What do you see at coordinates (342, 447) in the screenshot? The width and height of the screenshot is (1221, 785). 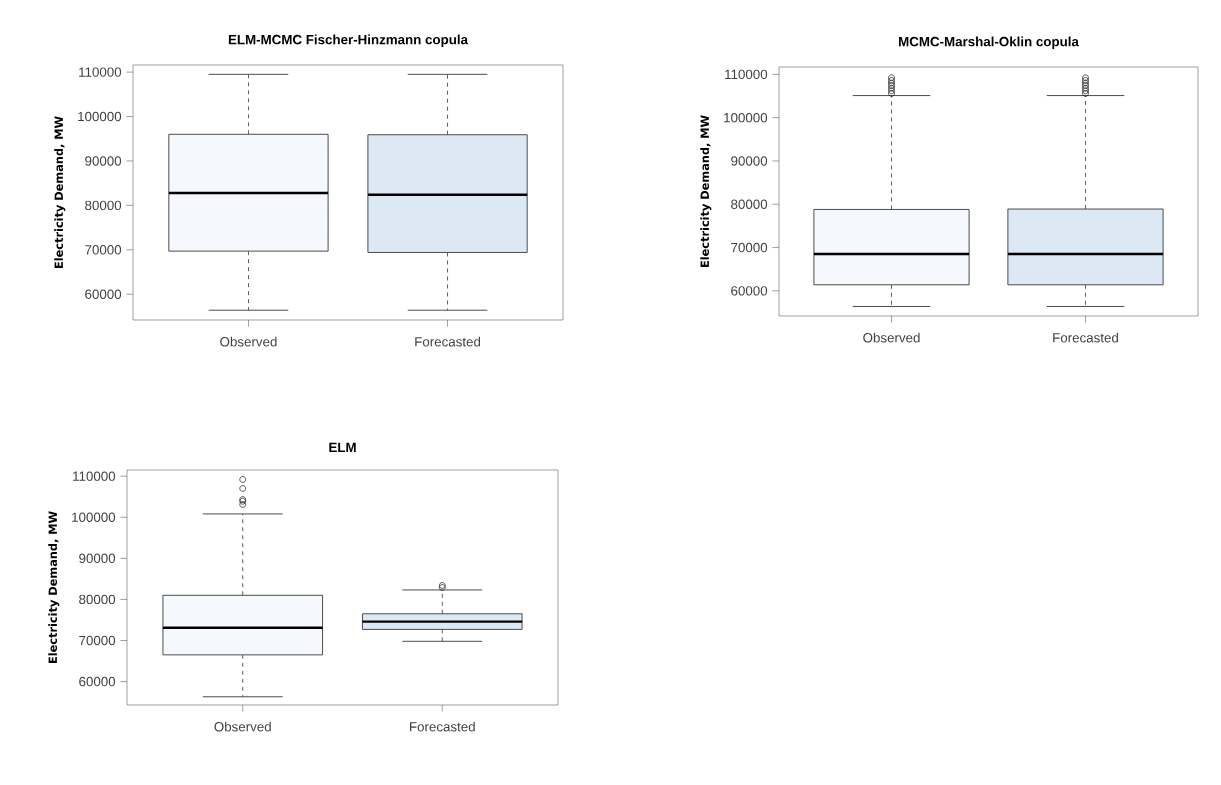 I see `chart-title: ELM` at bounding box center [342, 447].